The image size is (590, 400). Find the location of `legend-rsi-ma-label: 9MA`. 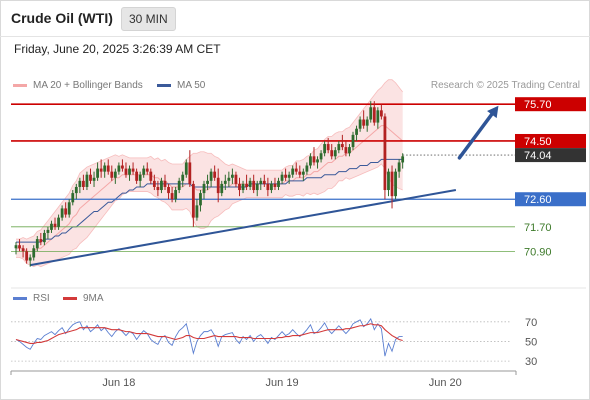

legend-rsi-ma-label: 9MA is located at coordinates (93, 298).